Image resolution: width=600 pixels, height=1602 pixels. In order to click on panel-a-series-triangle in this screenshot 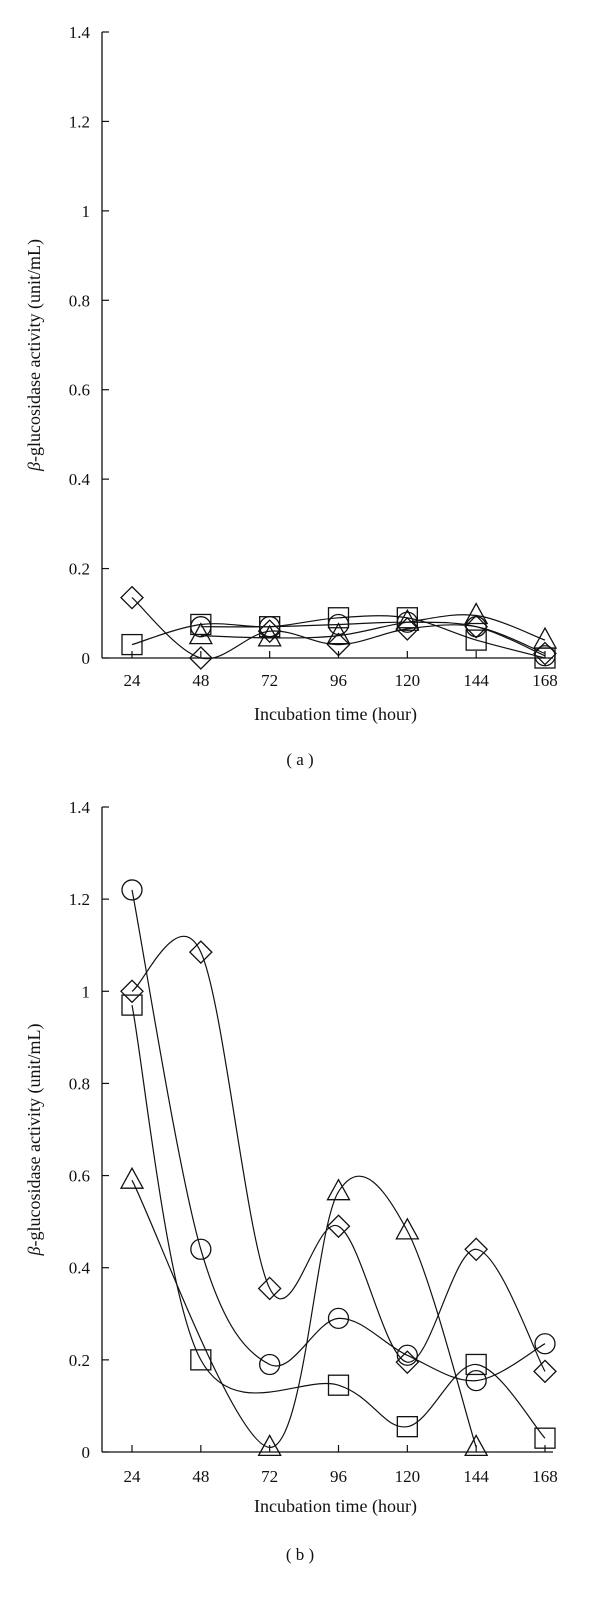, I will do `click(373, 625)`.